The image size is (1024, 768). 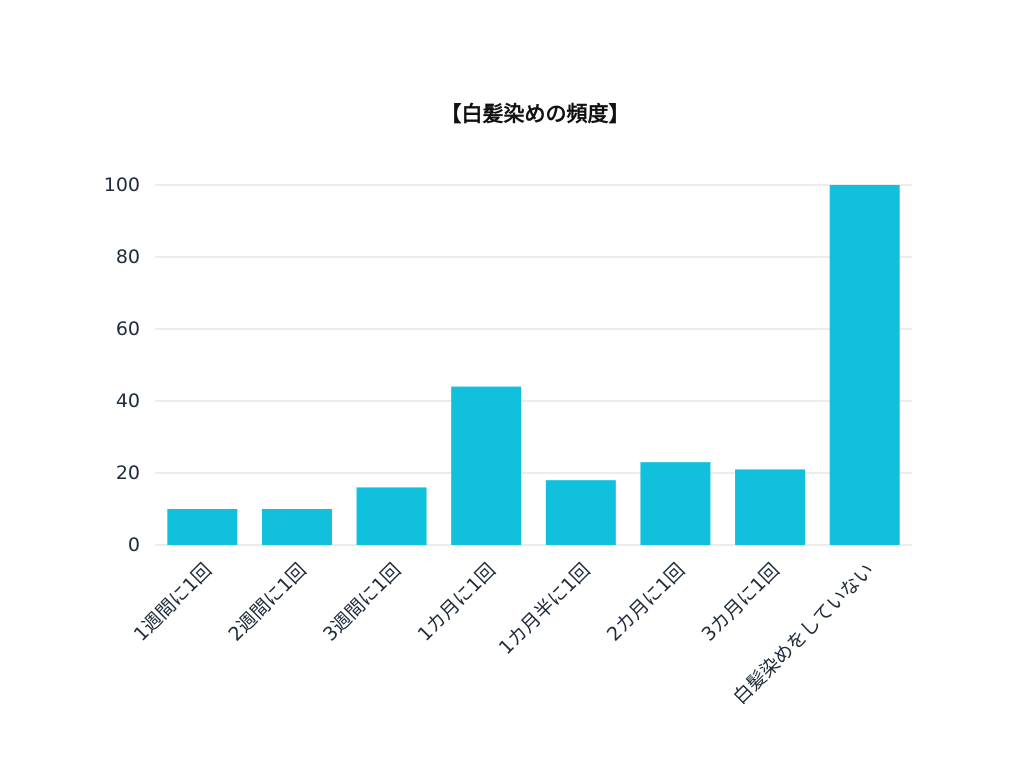 I want to click on x-tick-label: 1カ月半に1回, so click(x=545, y=609).